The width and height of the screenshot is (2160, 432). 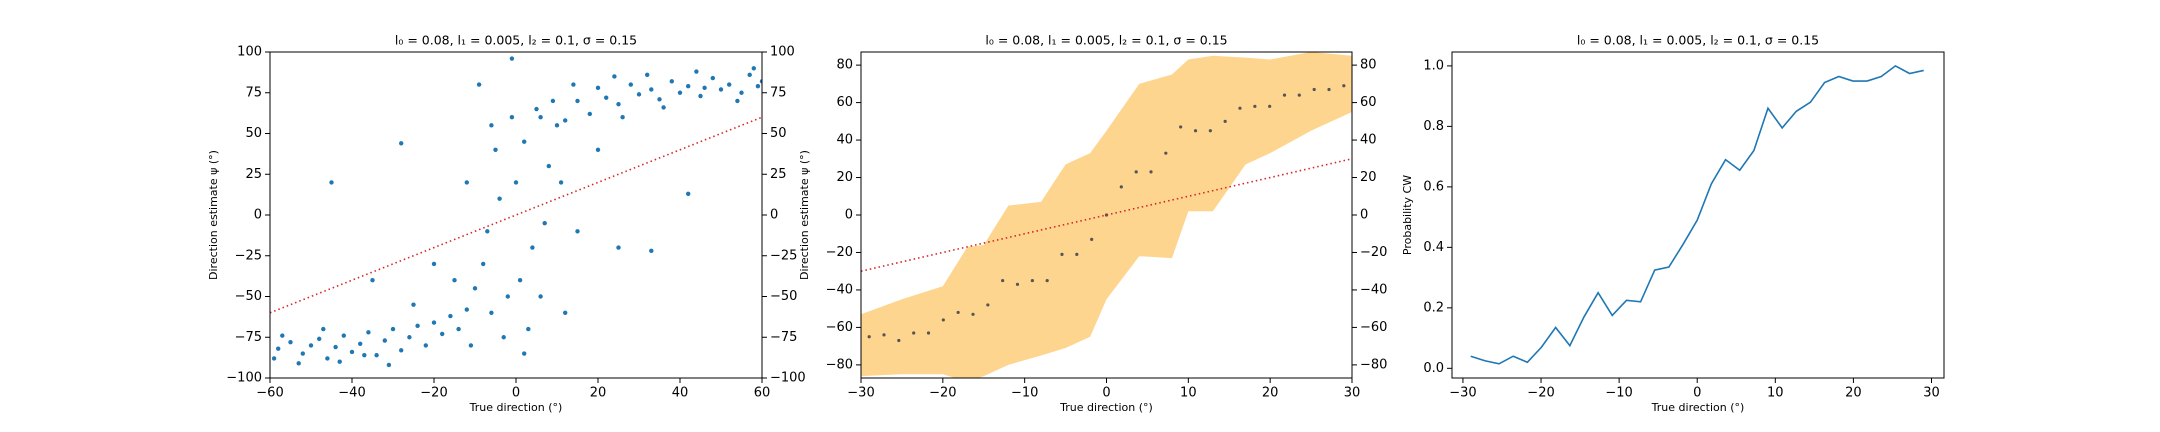 I want to click on y-tick-label: 20, so click(x=844, y=177).